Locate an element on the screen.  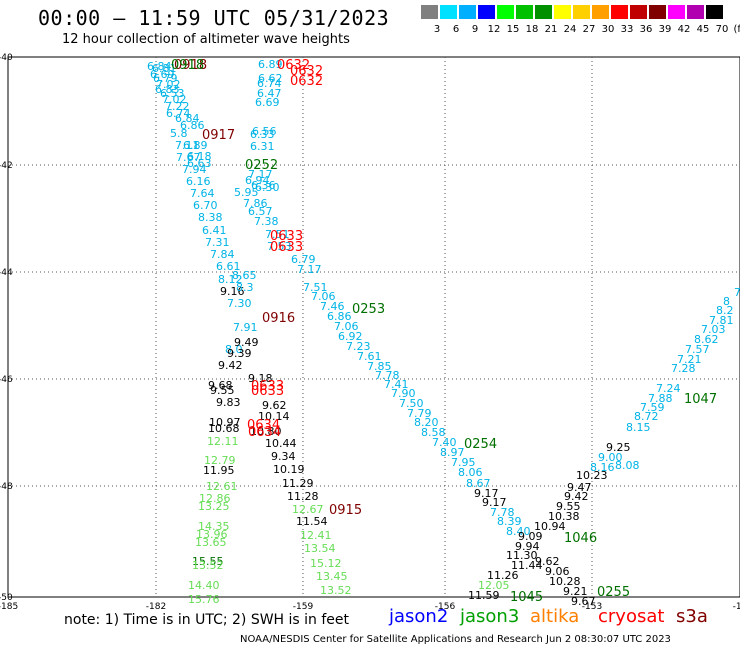
longitude-label: -159 is located at coordinates (303, 607).